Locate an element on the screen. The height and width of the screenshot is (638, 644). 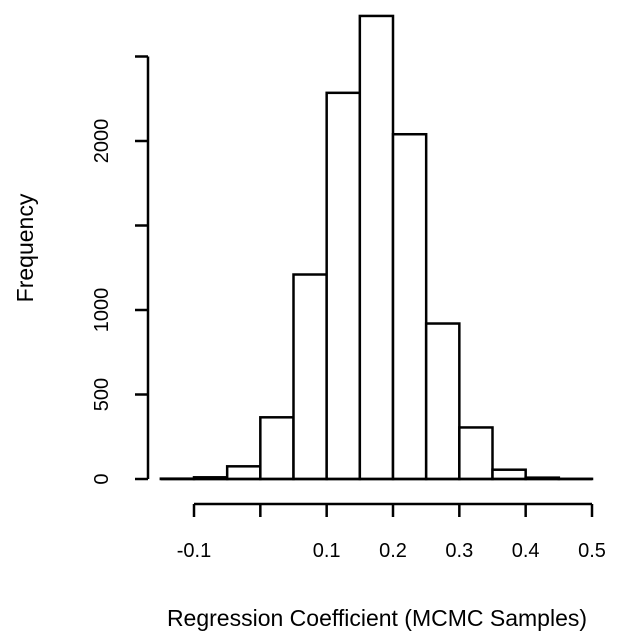
x-axis-tick-label: 0.1 is located at coordinates (327, 551).